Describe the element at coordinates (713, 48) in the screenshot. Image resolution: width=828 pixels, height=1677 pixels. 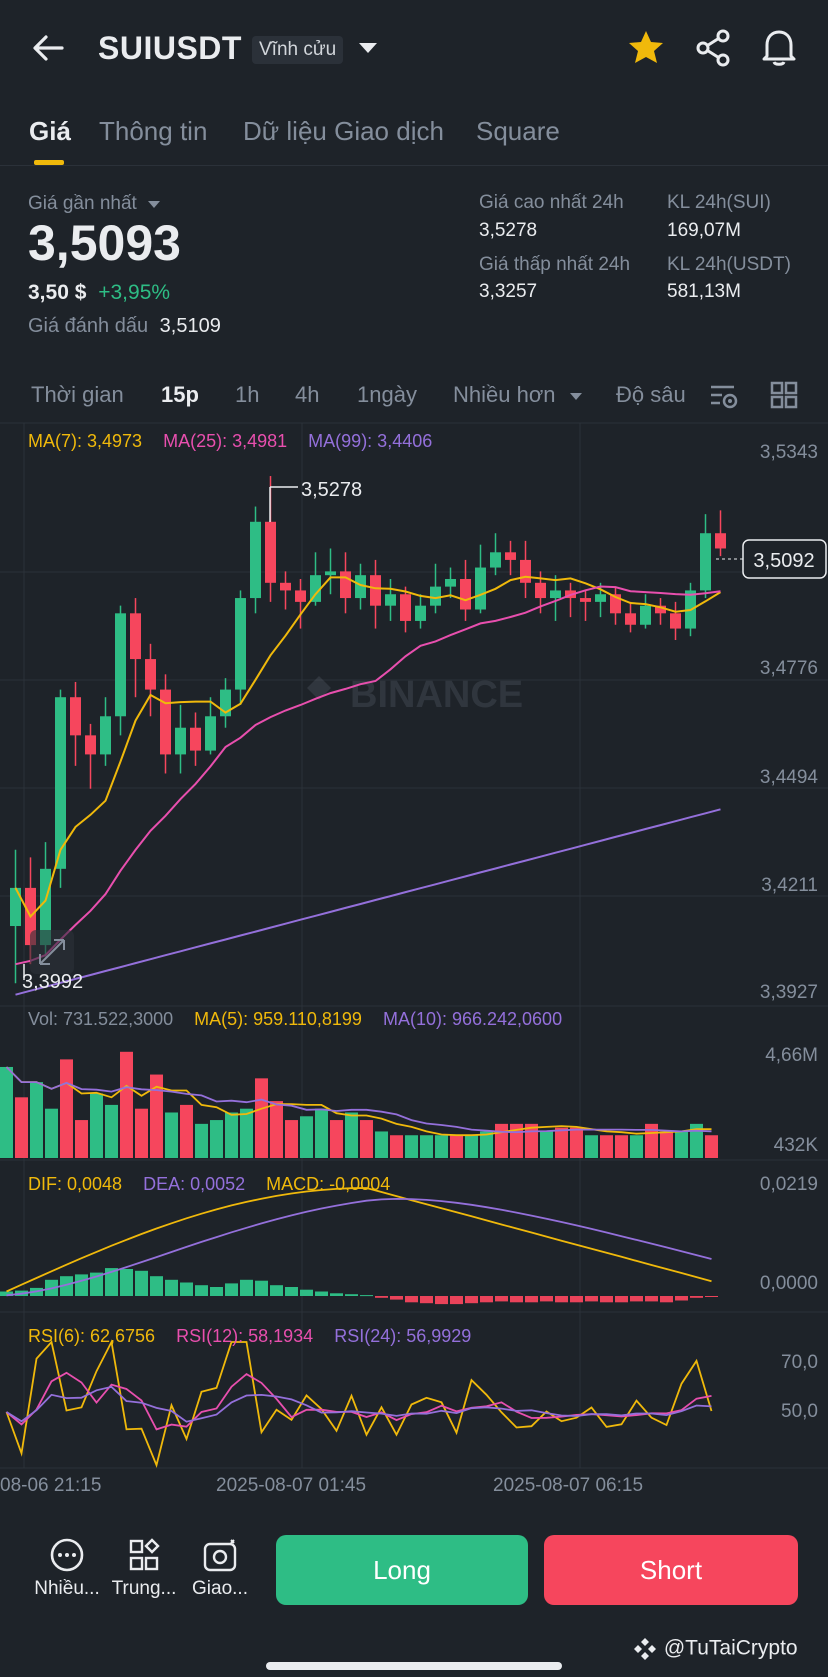
I see `share-icon` at that location.